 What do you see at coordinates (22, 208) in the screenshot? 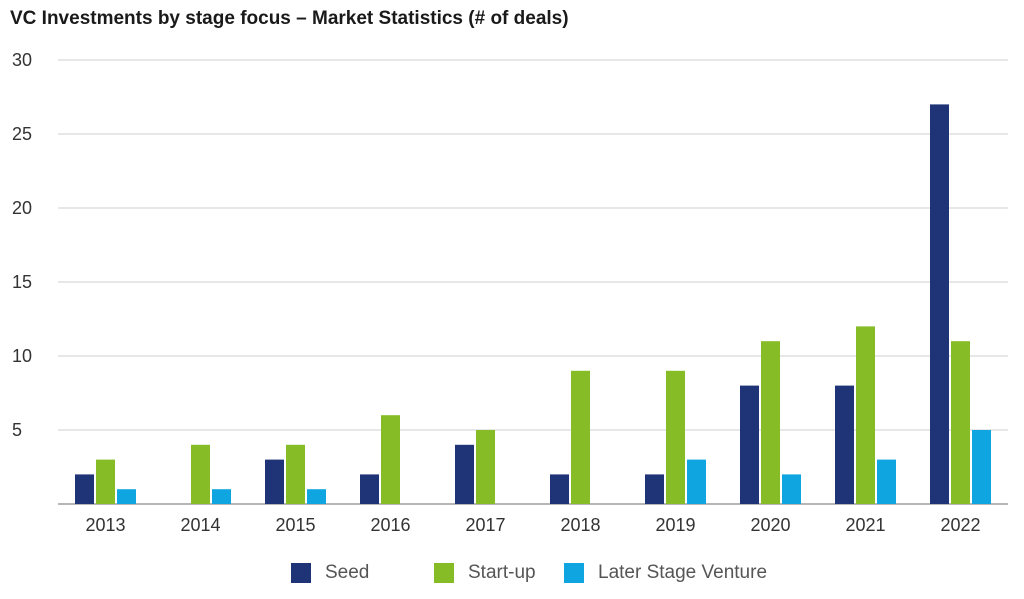
I see `y-tick-label-20: 20` at bounding box center [22, 208].